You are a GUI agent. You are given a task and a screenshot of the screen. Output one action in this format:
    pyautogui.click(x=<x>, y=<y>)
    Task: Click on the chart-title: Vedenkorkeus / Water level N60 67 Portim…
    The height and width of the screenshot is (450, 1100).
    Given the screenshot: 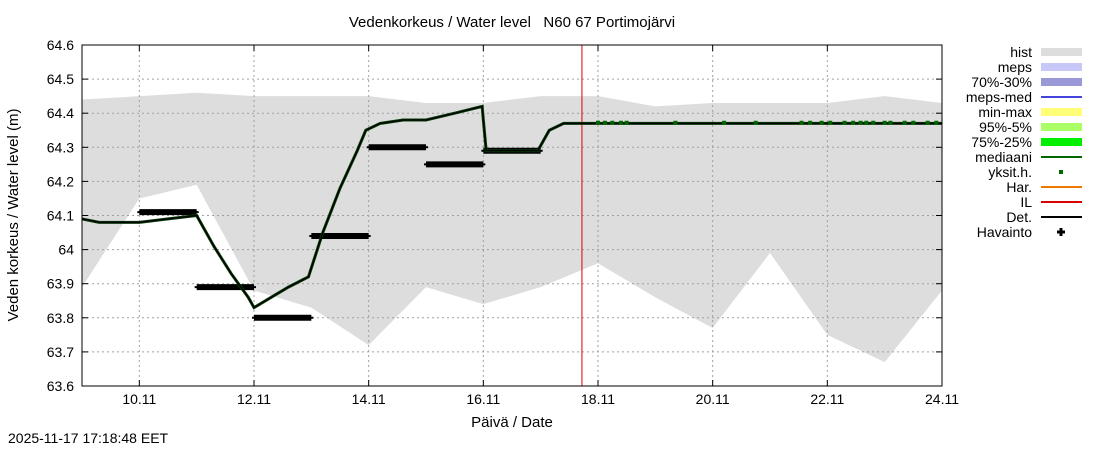 What is the action you would take?
    pyautogui.click(x=512, y=22)
    